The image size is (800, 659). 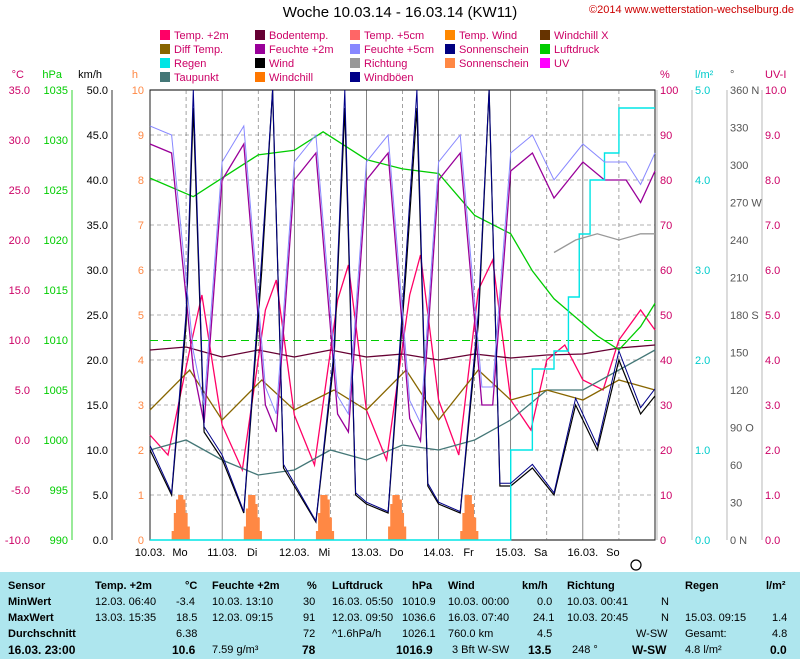 What do you see at coordinates (378, 64) in the screenshot?
I see `legend-item: Richtung` at bounding box center [378, 64].